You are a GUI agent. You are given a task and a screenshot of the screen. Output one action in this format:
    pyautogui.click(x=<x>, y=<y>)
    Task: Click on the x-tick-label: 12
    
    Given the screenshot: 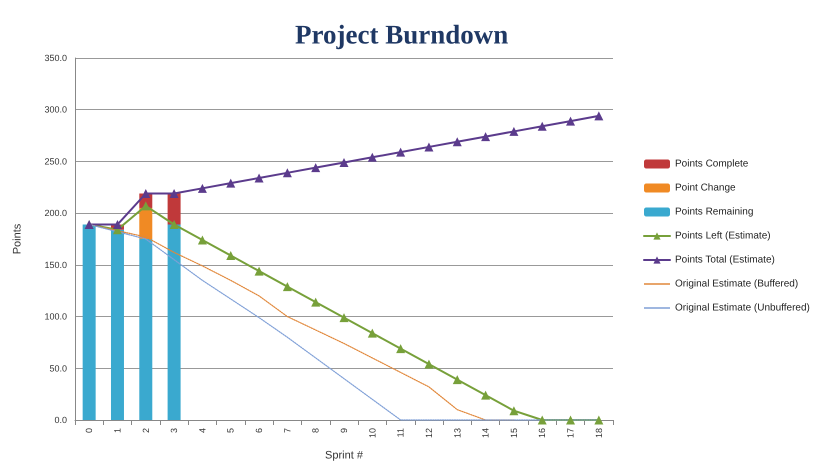 What is the action you would take?
    pyautogui.click(x=429, y=433)
    